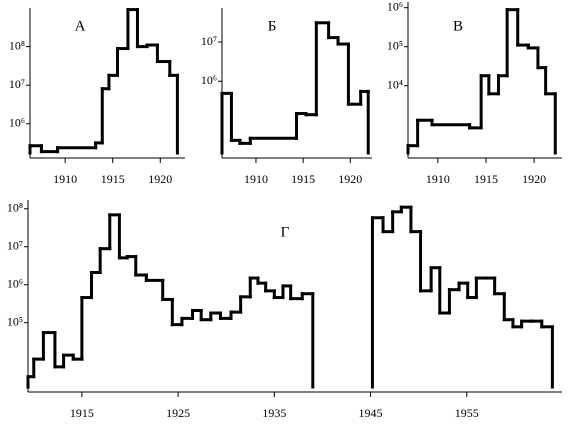  Describe the element at coordinates (285, 232) in the screenshot. I see `panel-title: Г` at that location.